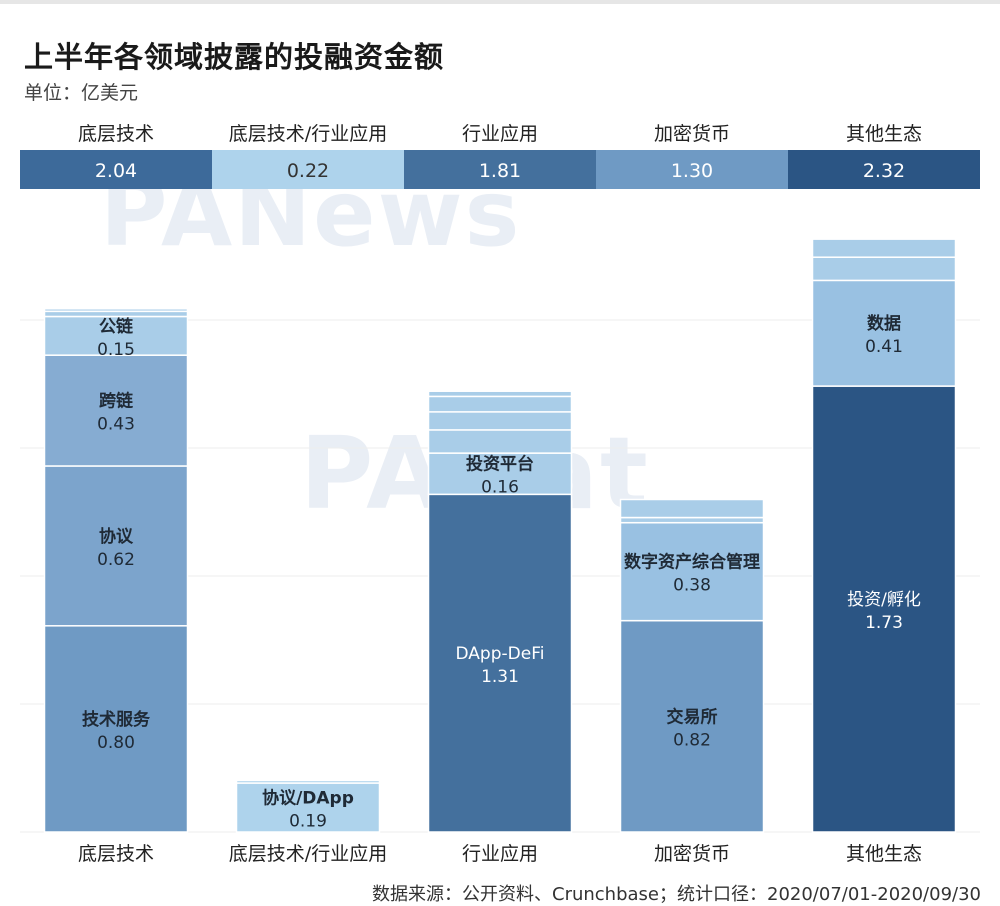 The width and height of the screenshot is (1000, 906). What do you see at coordinates (692, 854) in the screenshot?
I see `x-tick-label: 加密货币` at bounding box center [692, 854].